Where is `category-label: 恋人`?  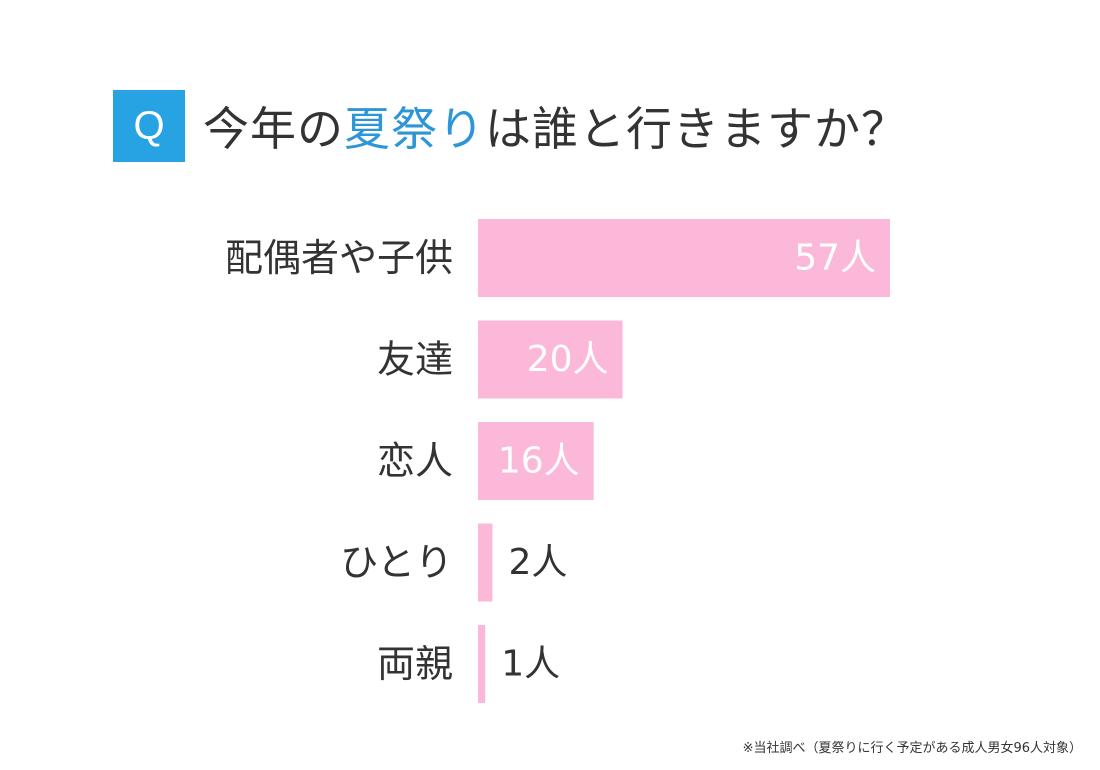
category-label: 恋人 is located at coordinates (415, 461).